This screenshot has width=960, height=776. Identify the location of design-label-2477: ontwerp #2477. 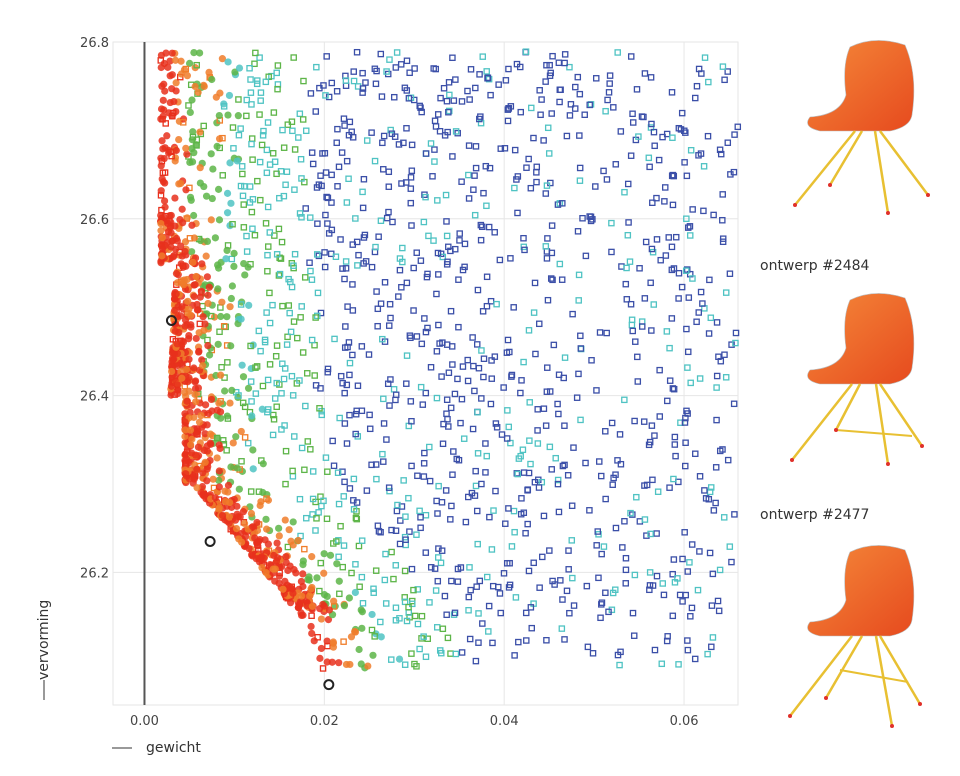
(815, 515).